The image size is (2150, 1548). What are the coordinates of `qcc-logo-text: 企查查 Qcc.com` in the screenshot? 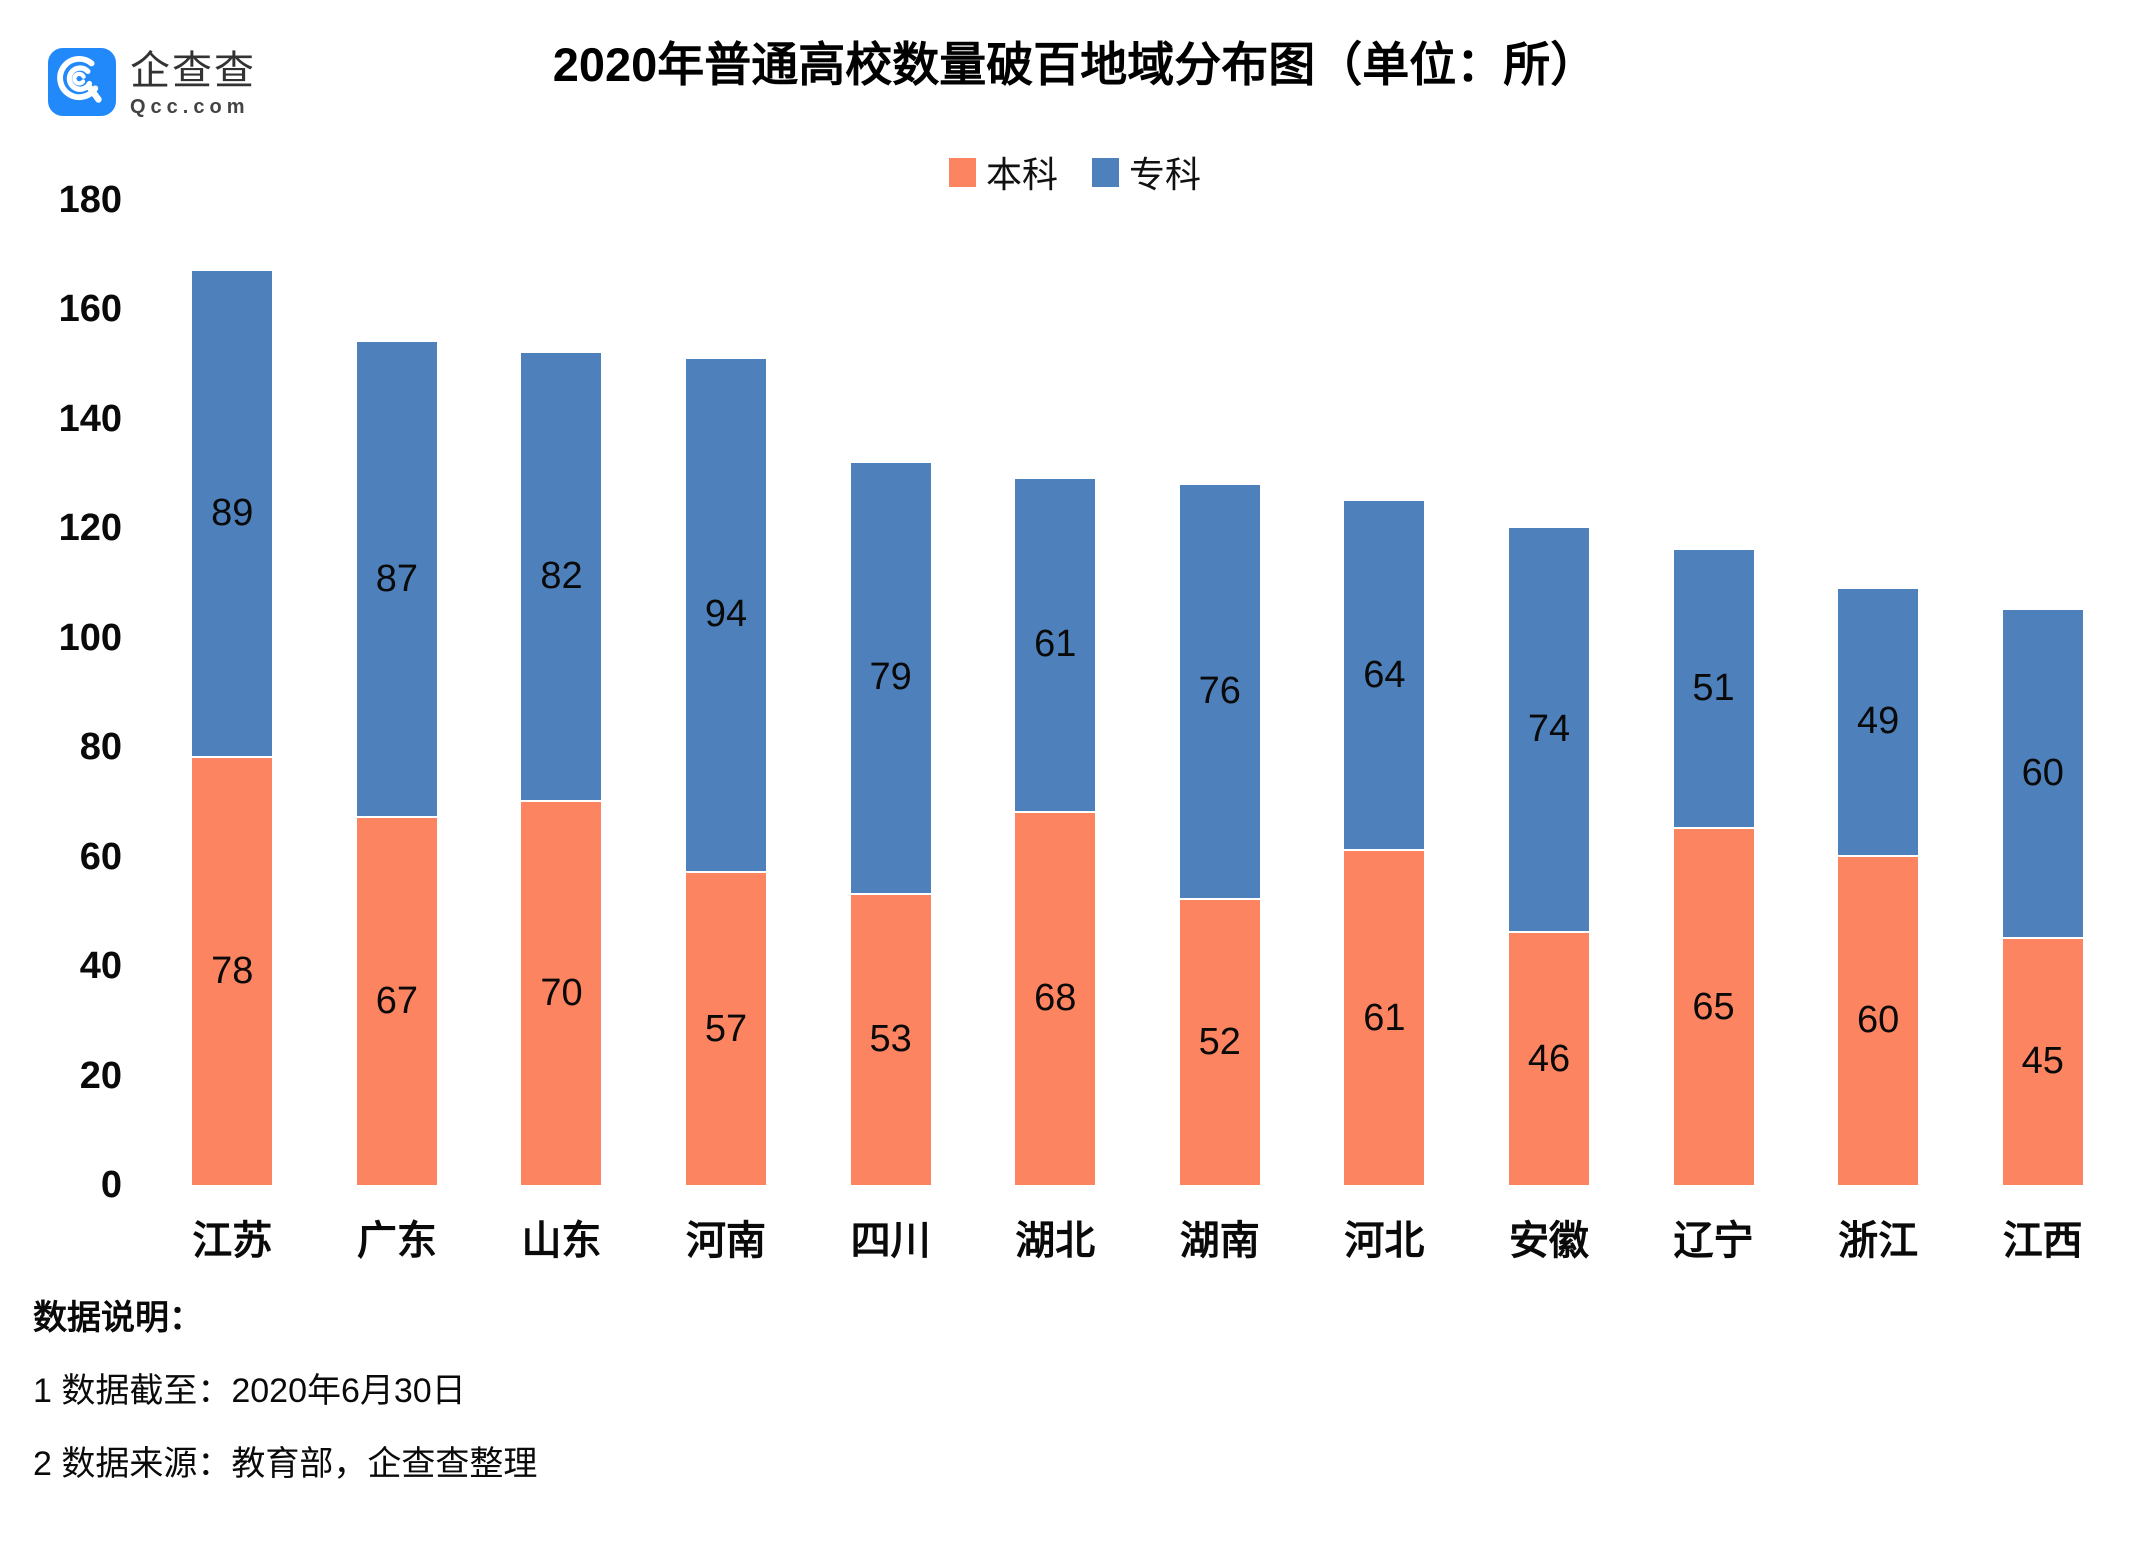 It's located at (193, 83).